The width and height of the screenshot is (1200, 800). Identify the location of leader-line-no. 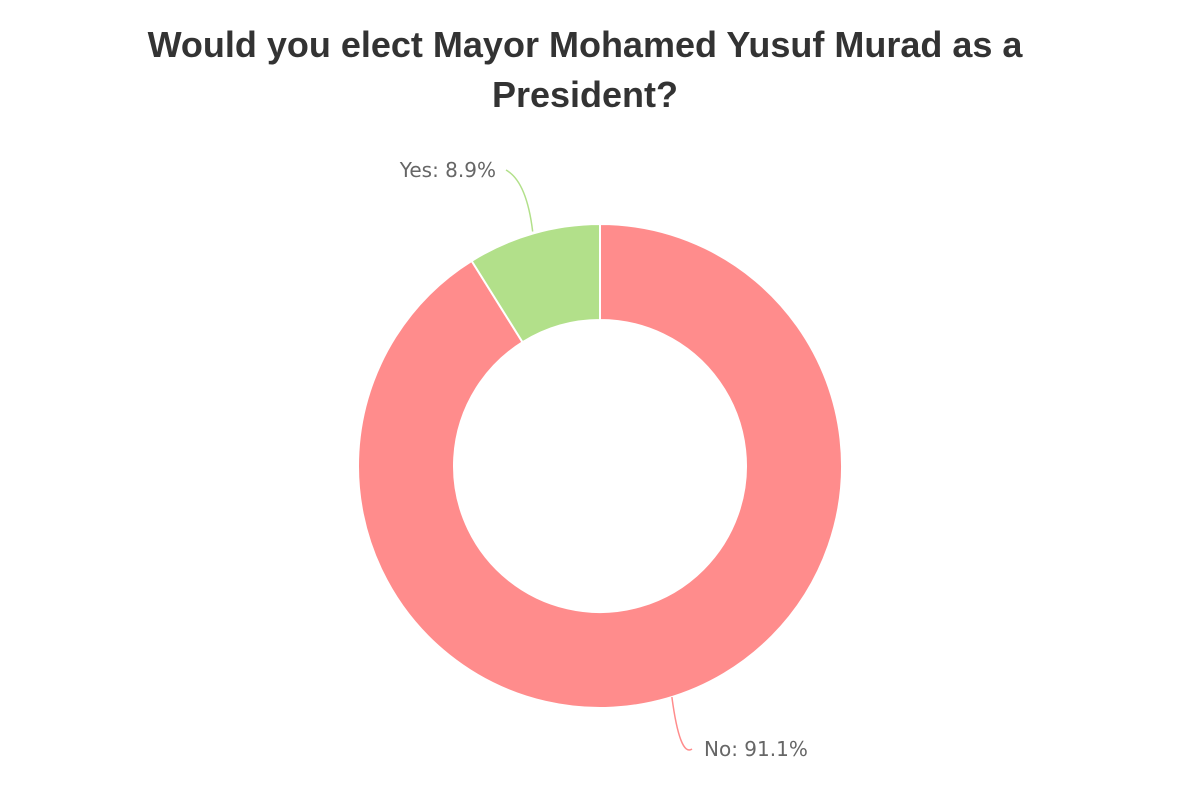
(682, 723).